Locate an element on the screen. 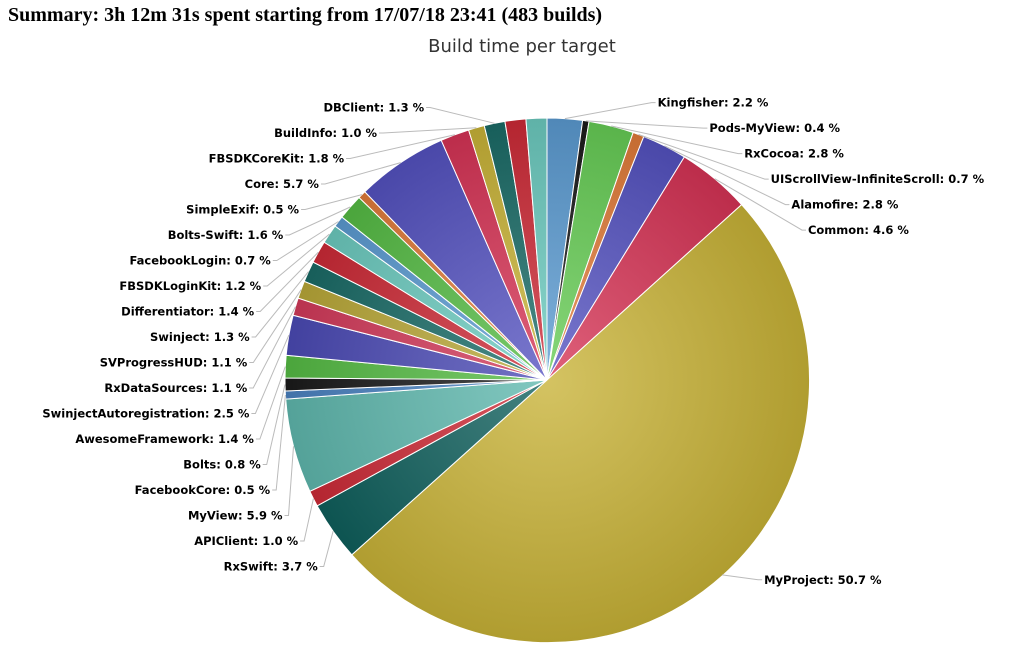 The height and width of the screenshot is (659, 1024). label-bolts: Bolts: 0.8 % is located at coordinates (222, 465).